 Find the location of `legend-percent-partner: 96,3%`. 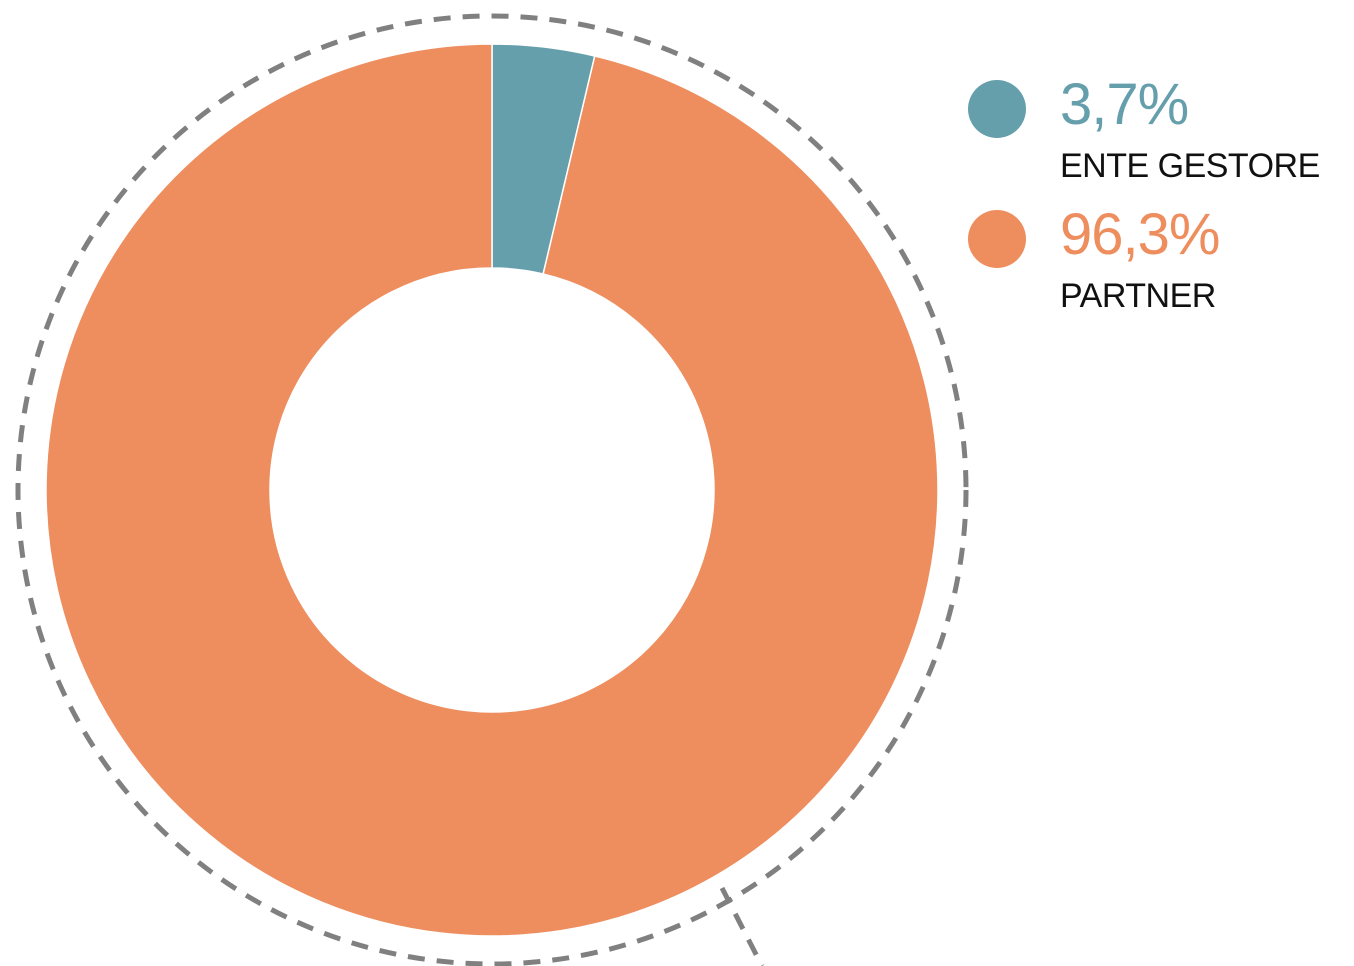

legend-percent-partner: 96,3% is located at coordinates (1140, 234).